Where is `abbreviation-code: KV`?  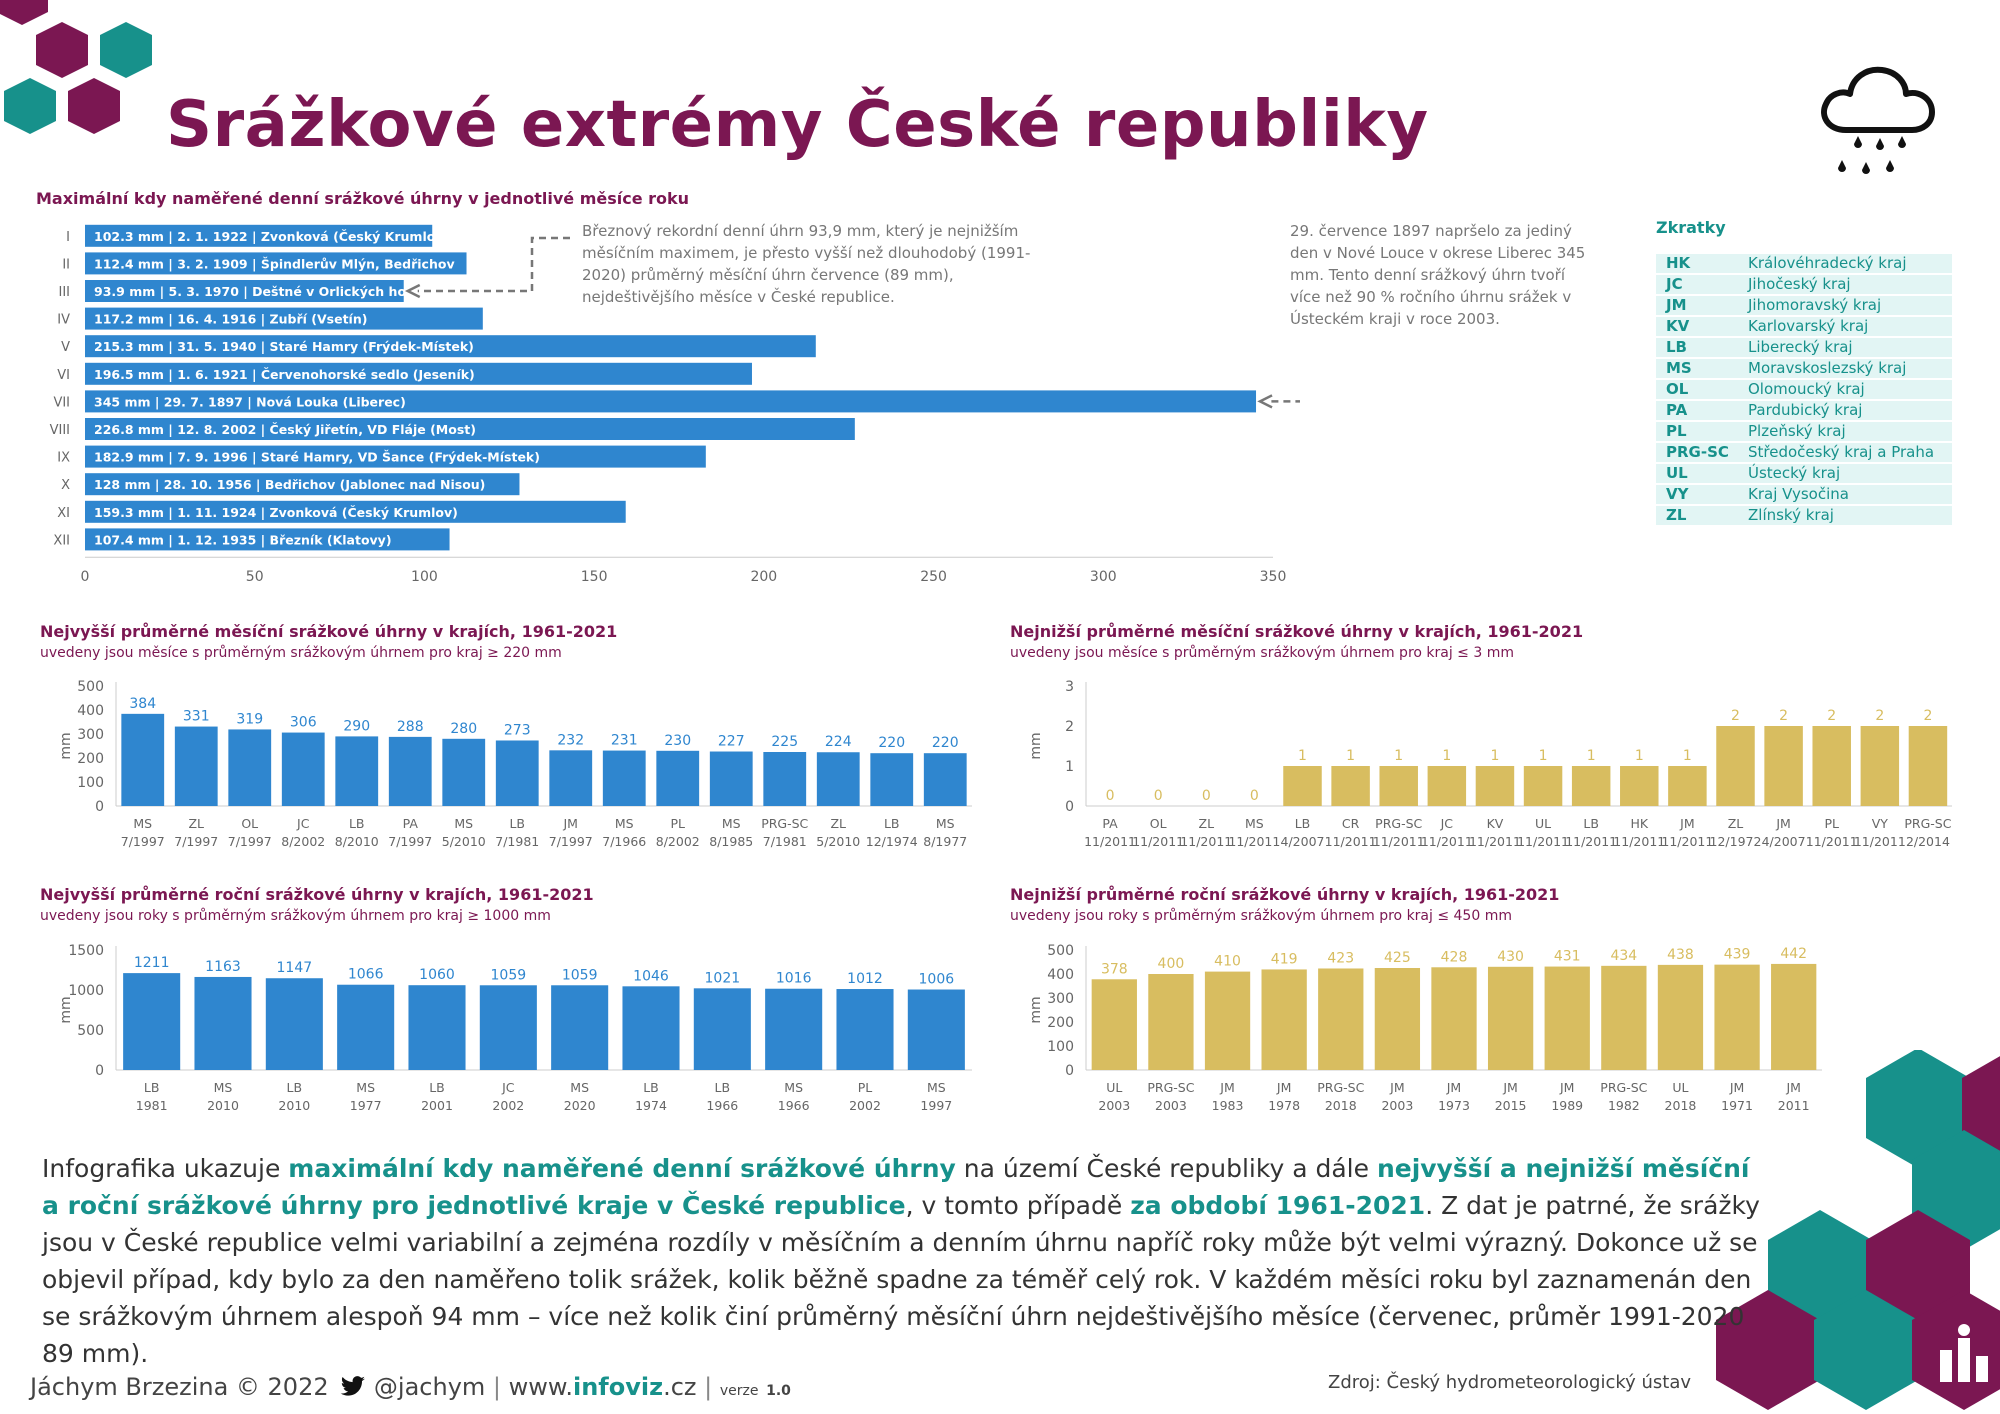 abbreviation-code: KV is located at coordinates (1678, 326).